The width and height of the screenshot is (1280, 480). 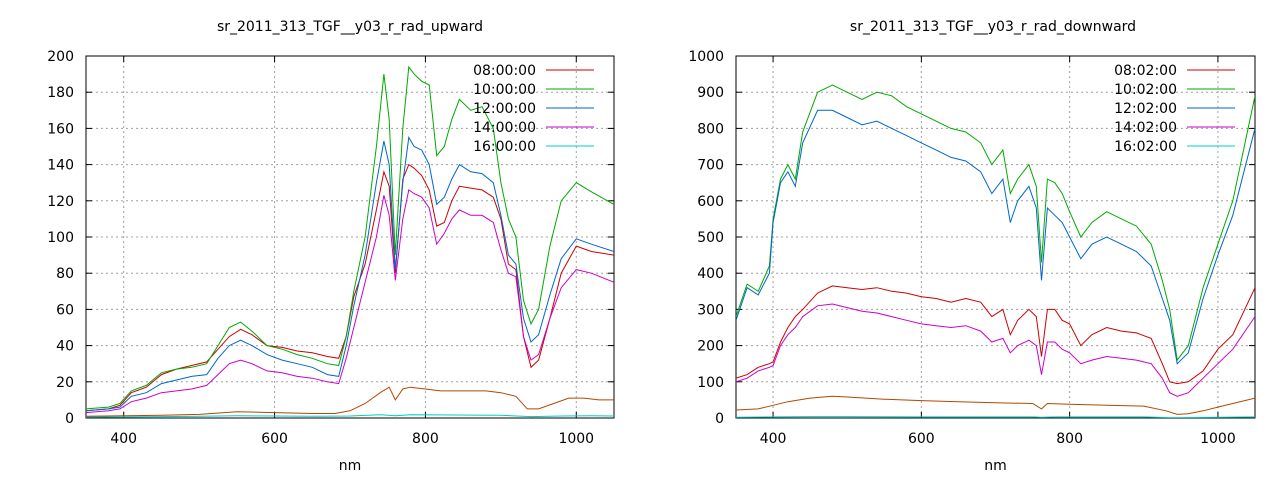 What do you see at coordinates (504, 128) in the screenshot?
I see `legend-label: 14:00:00` at bounding box center [504, 128].